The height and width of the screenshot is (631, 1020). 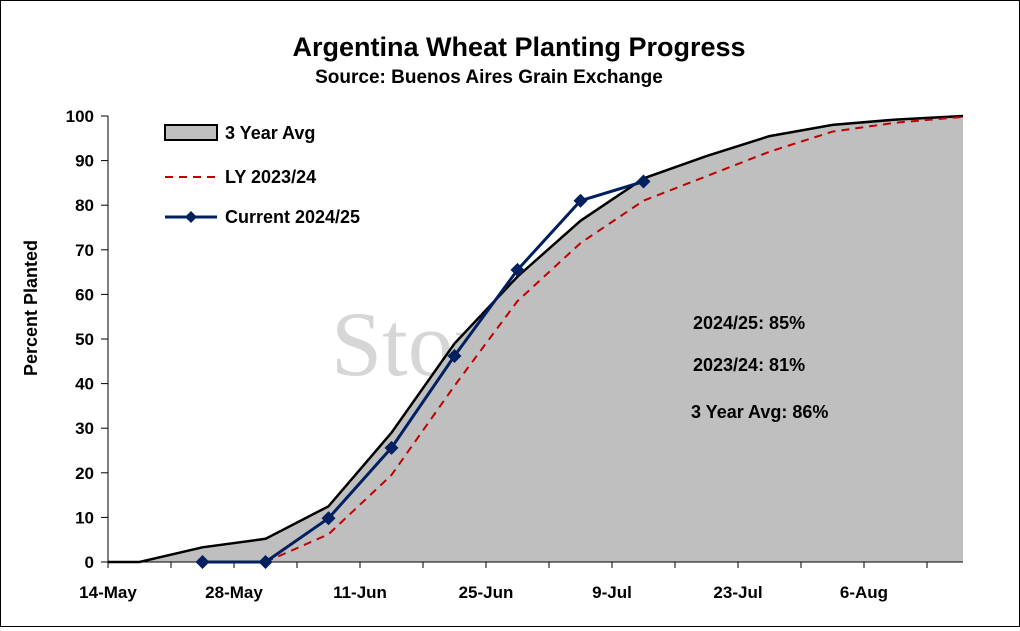 What do you see at coordinates (84, 517) in the screenshot?
I see `y-tick-label: 10` at bounding box center [84, 517].